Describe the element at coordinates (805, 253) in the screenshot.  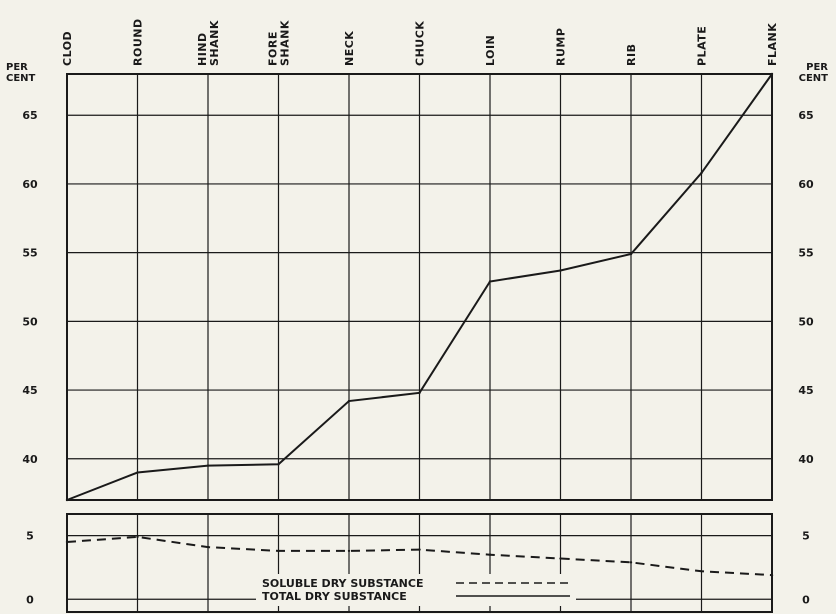
I see `y-tick-label-right: 55` at that location.